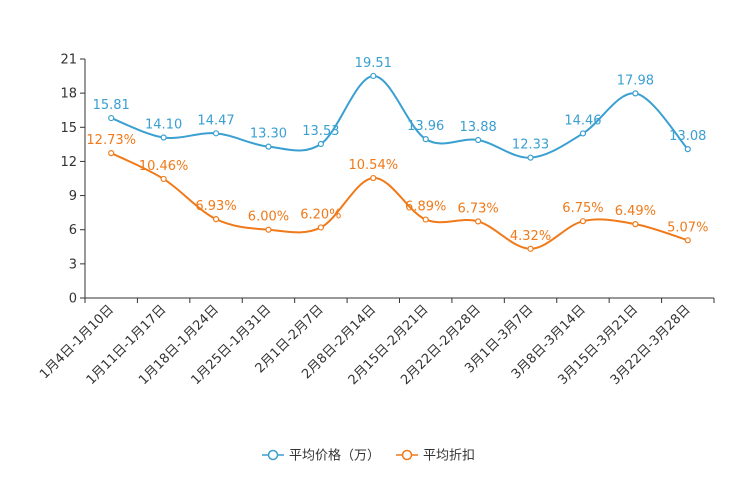  What do you see at coordinates (73, 196) in the screenshot?
I see `y-tick-label: 9` at bounding box center [73, 196].